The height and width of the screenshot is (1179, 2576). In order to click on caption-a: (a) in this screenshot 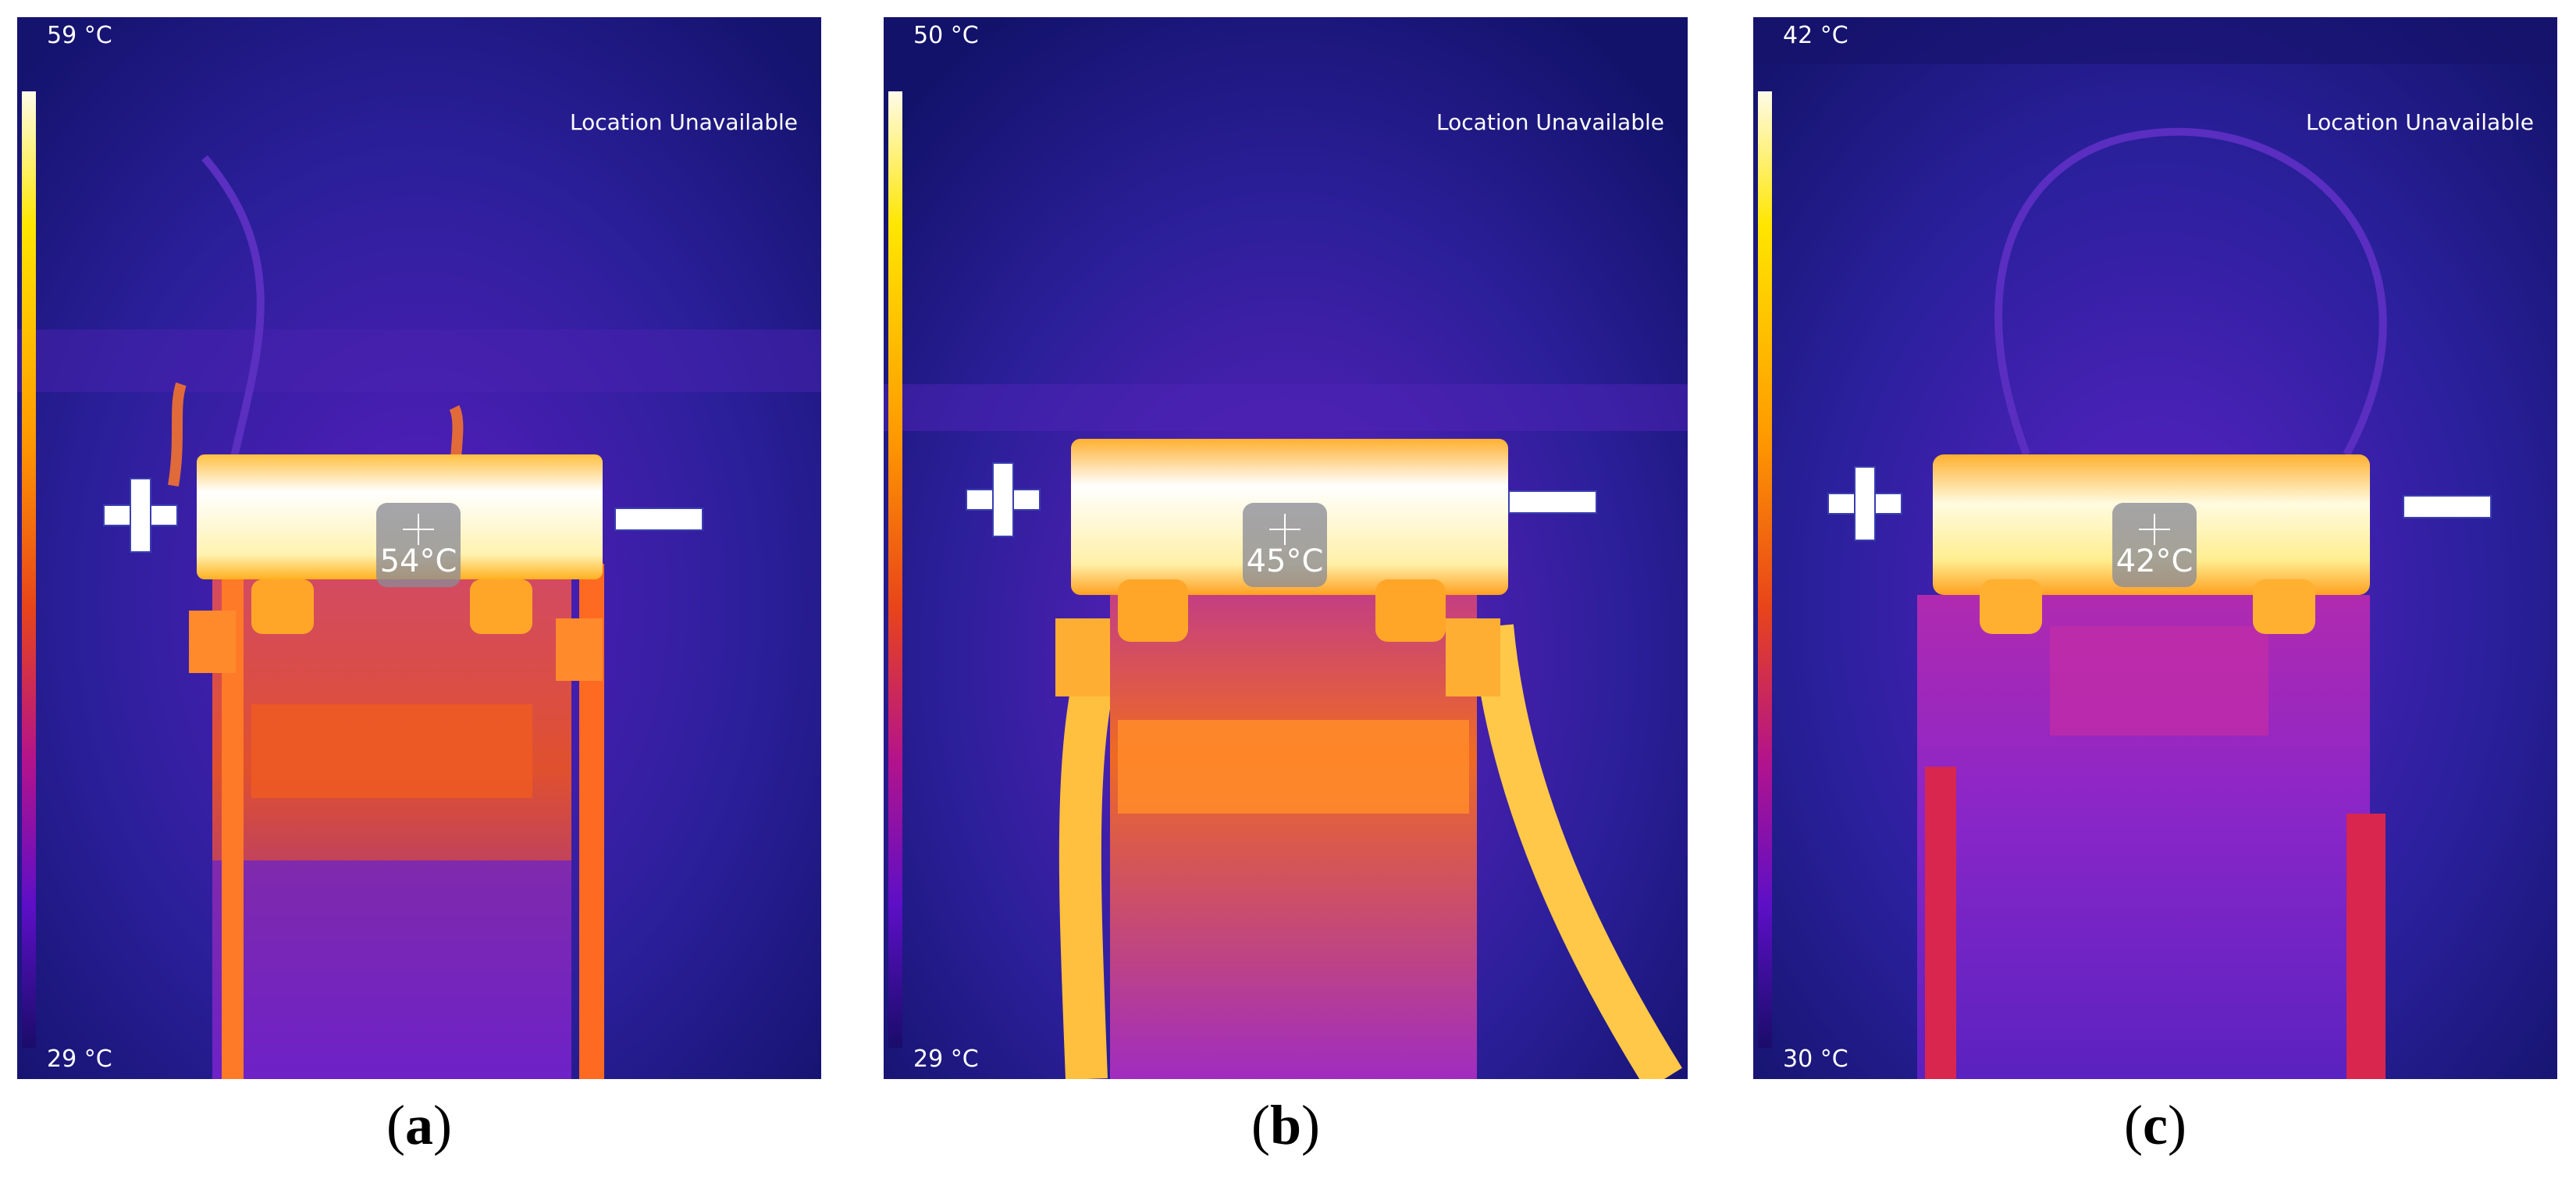, I will do `click(419, 1125)`.